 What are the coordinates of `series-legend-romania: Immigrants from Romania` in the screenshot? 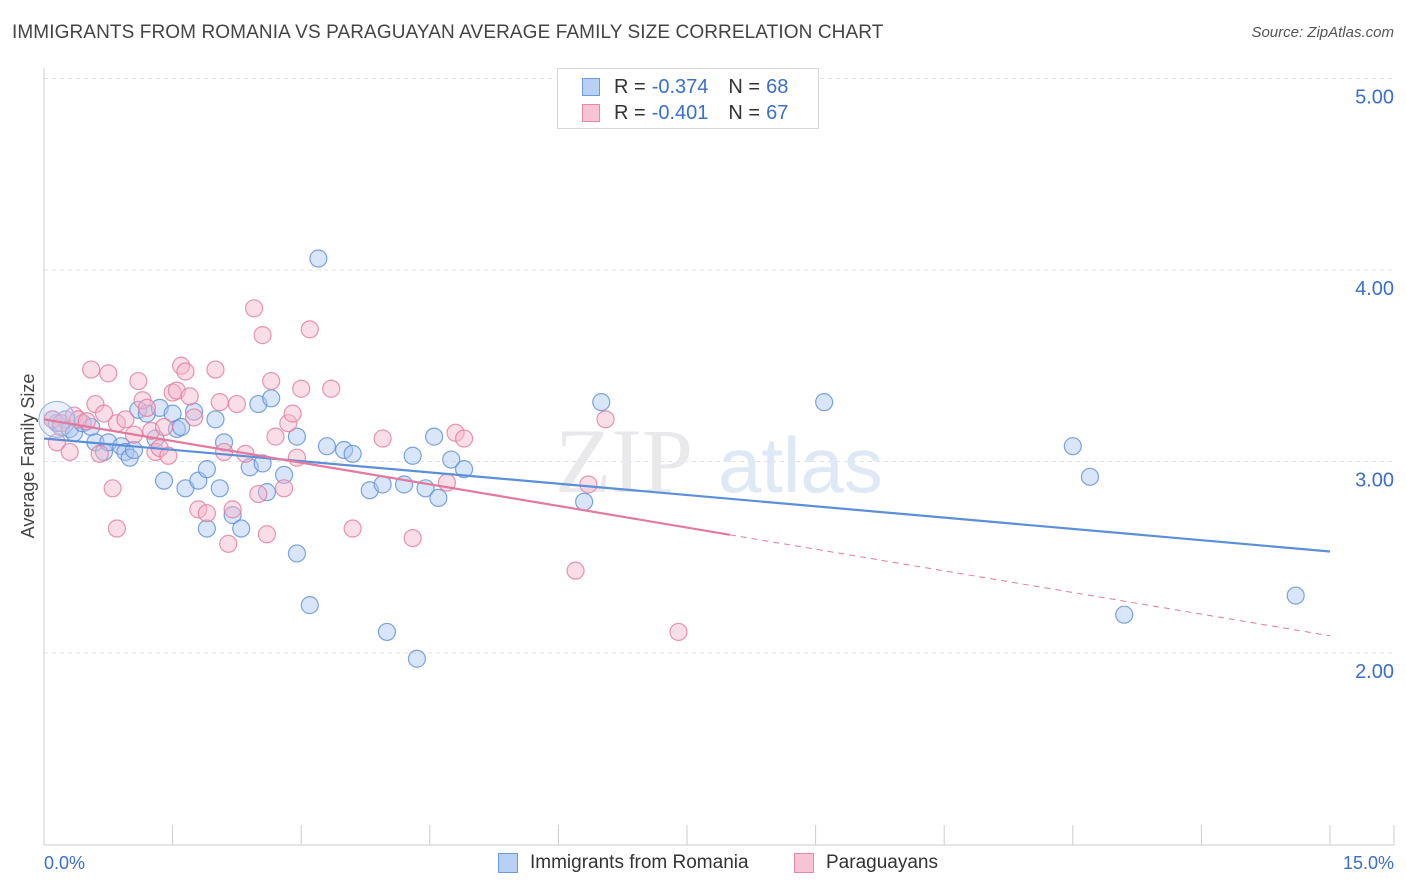 It's located at (623, 863).